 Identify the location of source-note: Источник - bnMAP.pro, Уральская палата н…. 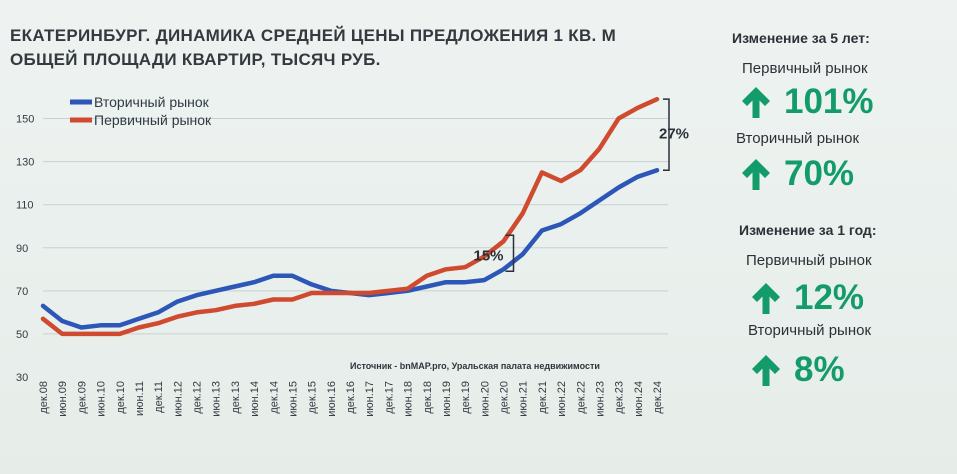
(475, 366).